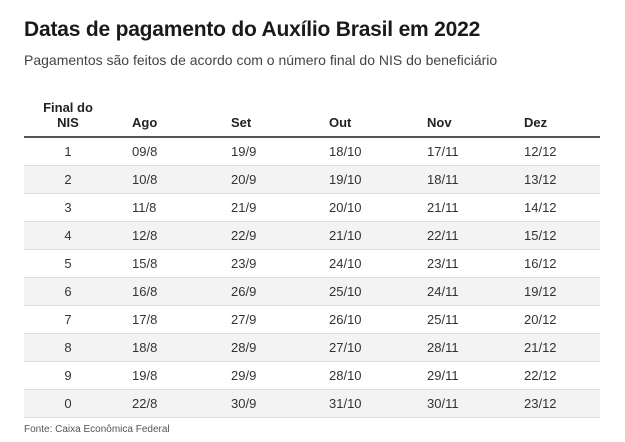 The height and width of the screenshot is (442, 625). Describe the element at coordinates (312, 117) in the screenshot. I see `table-header: Final do NIS Ago Set Out Nov Dez` at that location.